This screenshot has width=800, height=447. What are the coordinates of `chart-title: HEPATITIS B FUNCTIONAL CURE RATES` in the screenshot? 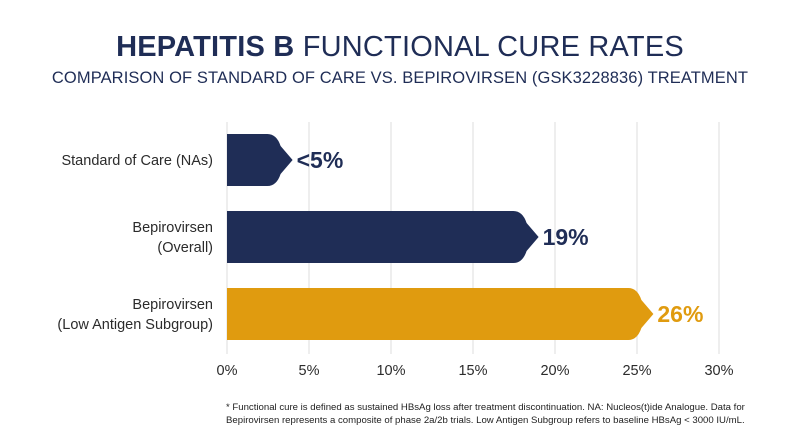 It's located at (400, 47).